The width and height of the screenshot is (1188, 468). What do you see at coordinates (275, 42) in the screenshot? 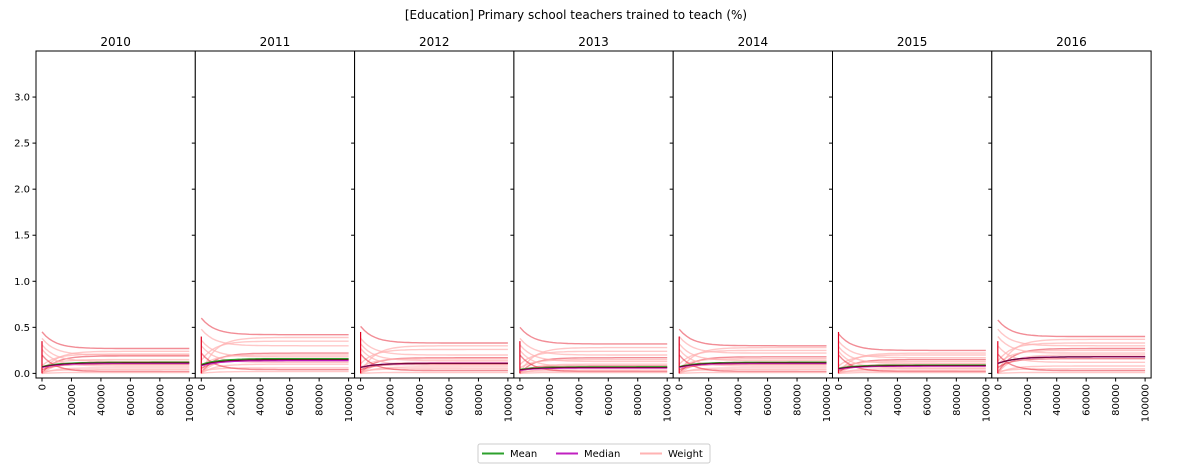
I see `panel-title: 2011` at bounding box center [275, 42].